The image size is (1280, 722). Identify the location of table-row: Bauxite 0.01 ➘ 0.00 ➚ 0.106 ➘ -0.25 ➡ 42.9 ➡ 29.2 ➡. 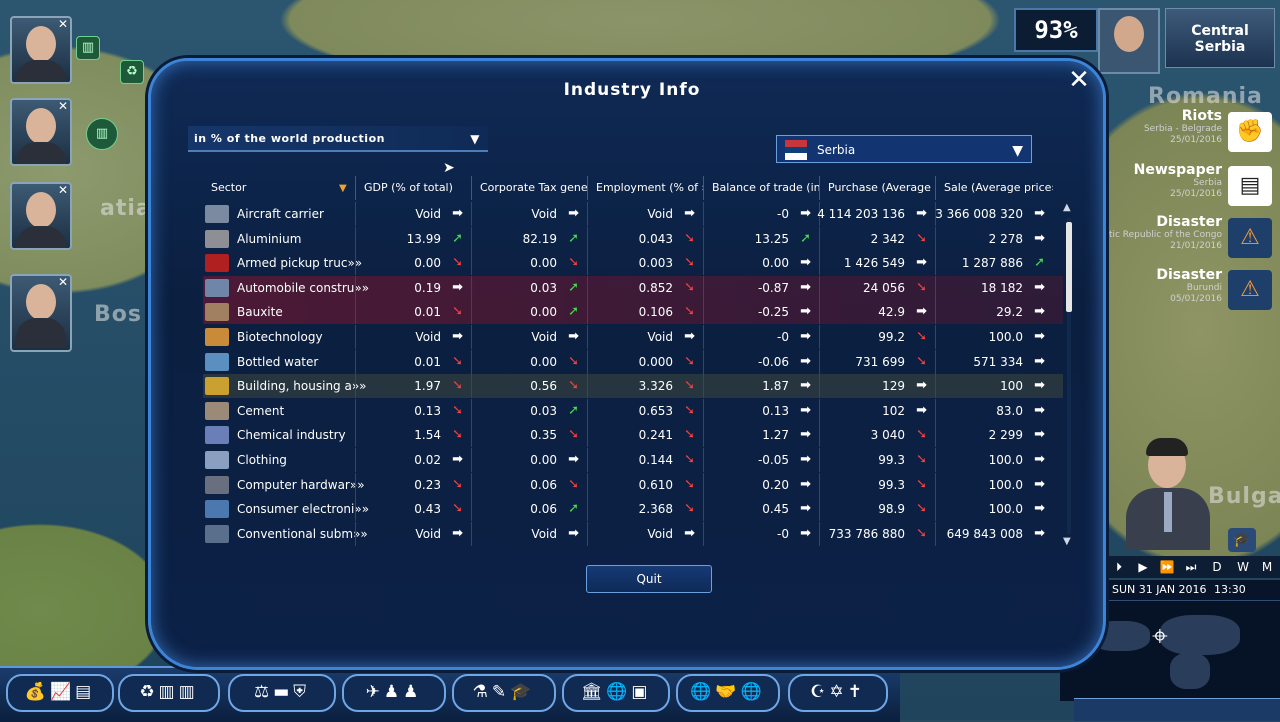
(633, 312).